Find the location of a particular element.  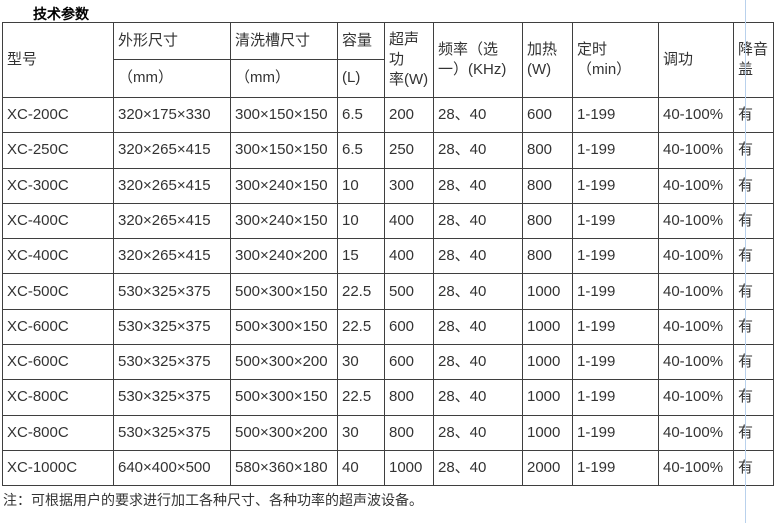

cell-ultrasonic-power: 400 is located at coordinates (409, 256).